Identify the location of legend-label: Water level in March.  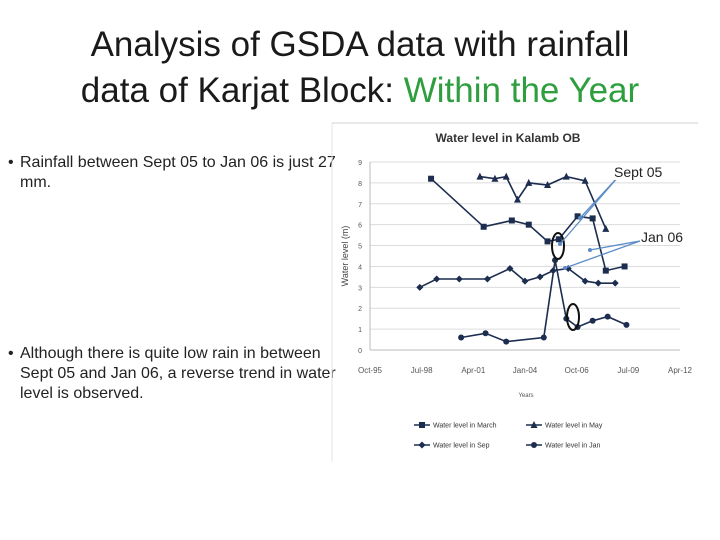
(465, 426).